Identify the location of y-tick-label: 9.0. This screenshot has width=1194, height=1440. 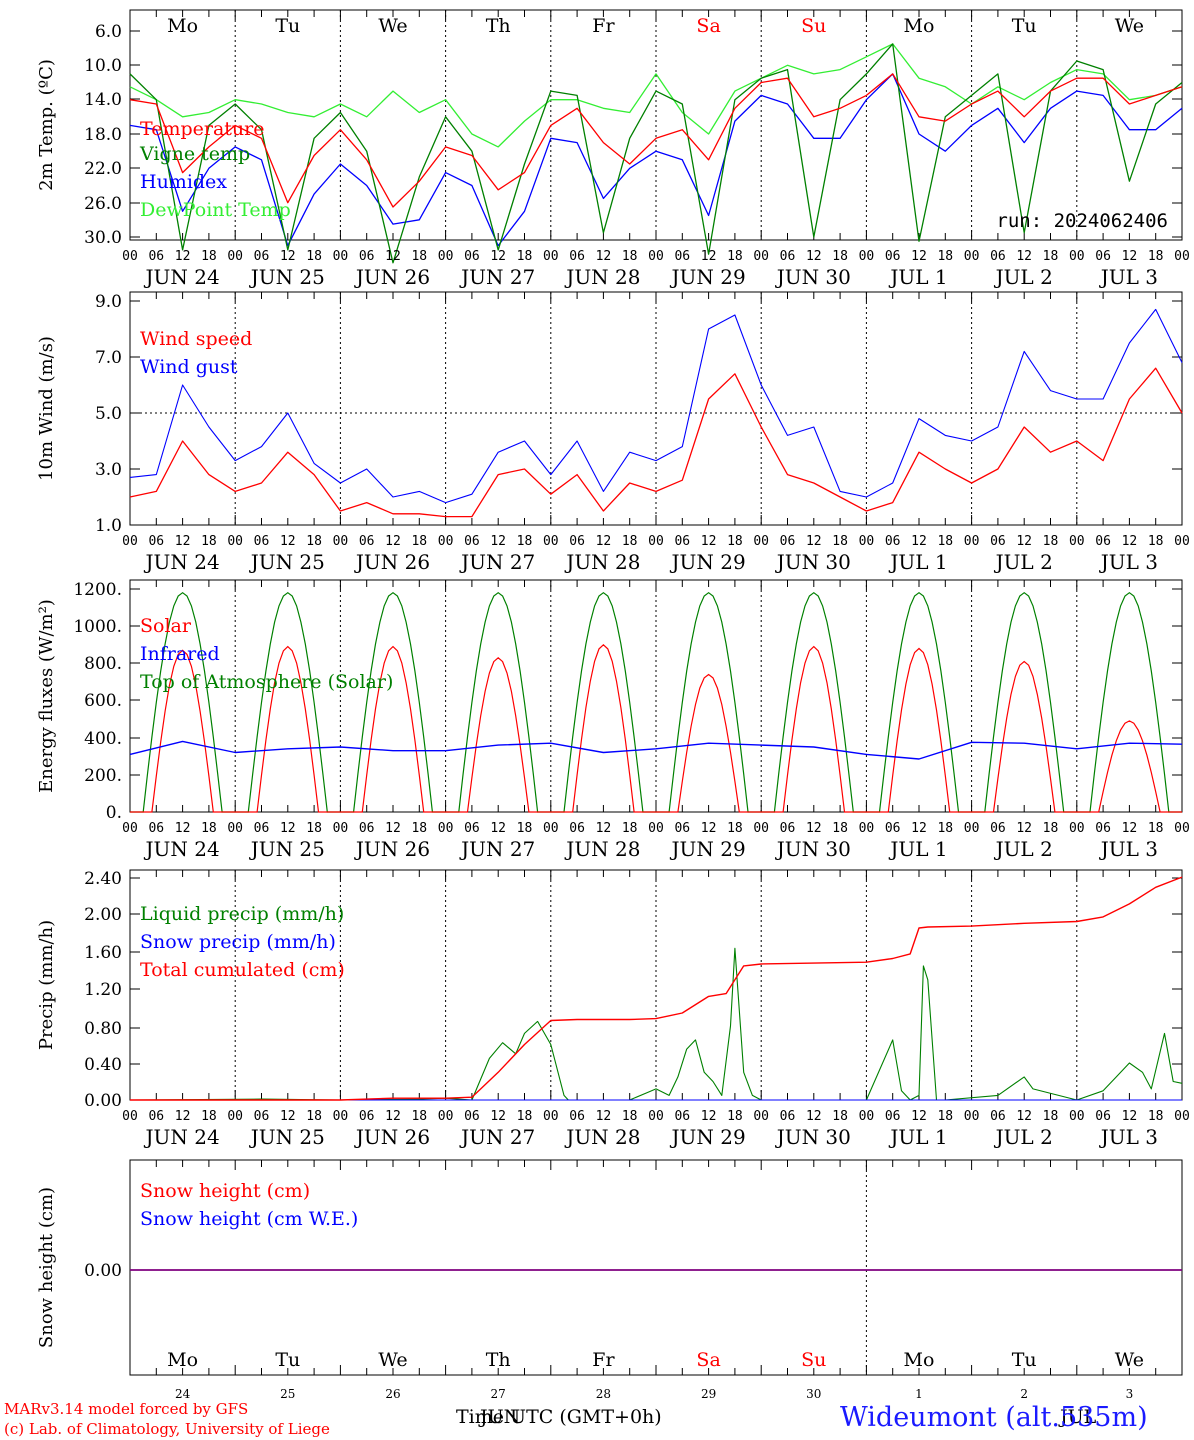
(108, 302).